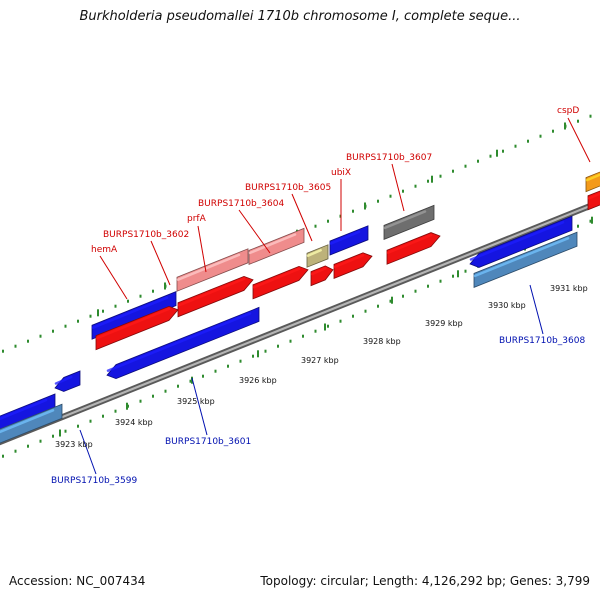 The width and height of the screenshot is (600, 600). I want to click on gene-label-ubiX: ubiX, so click(341, 173).